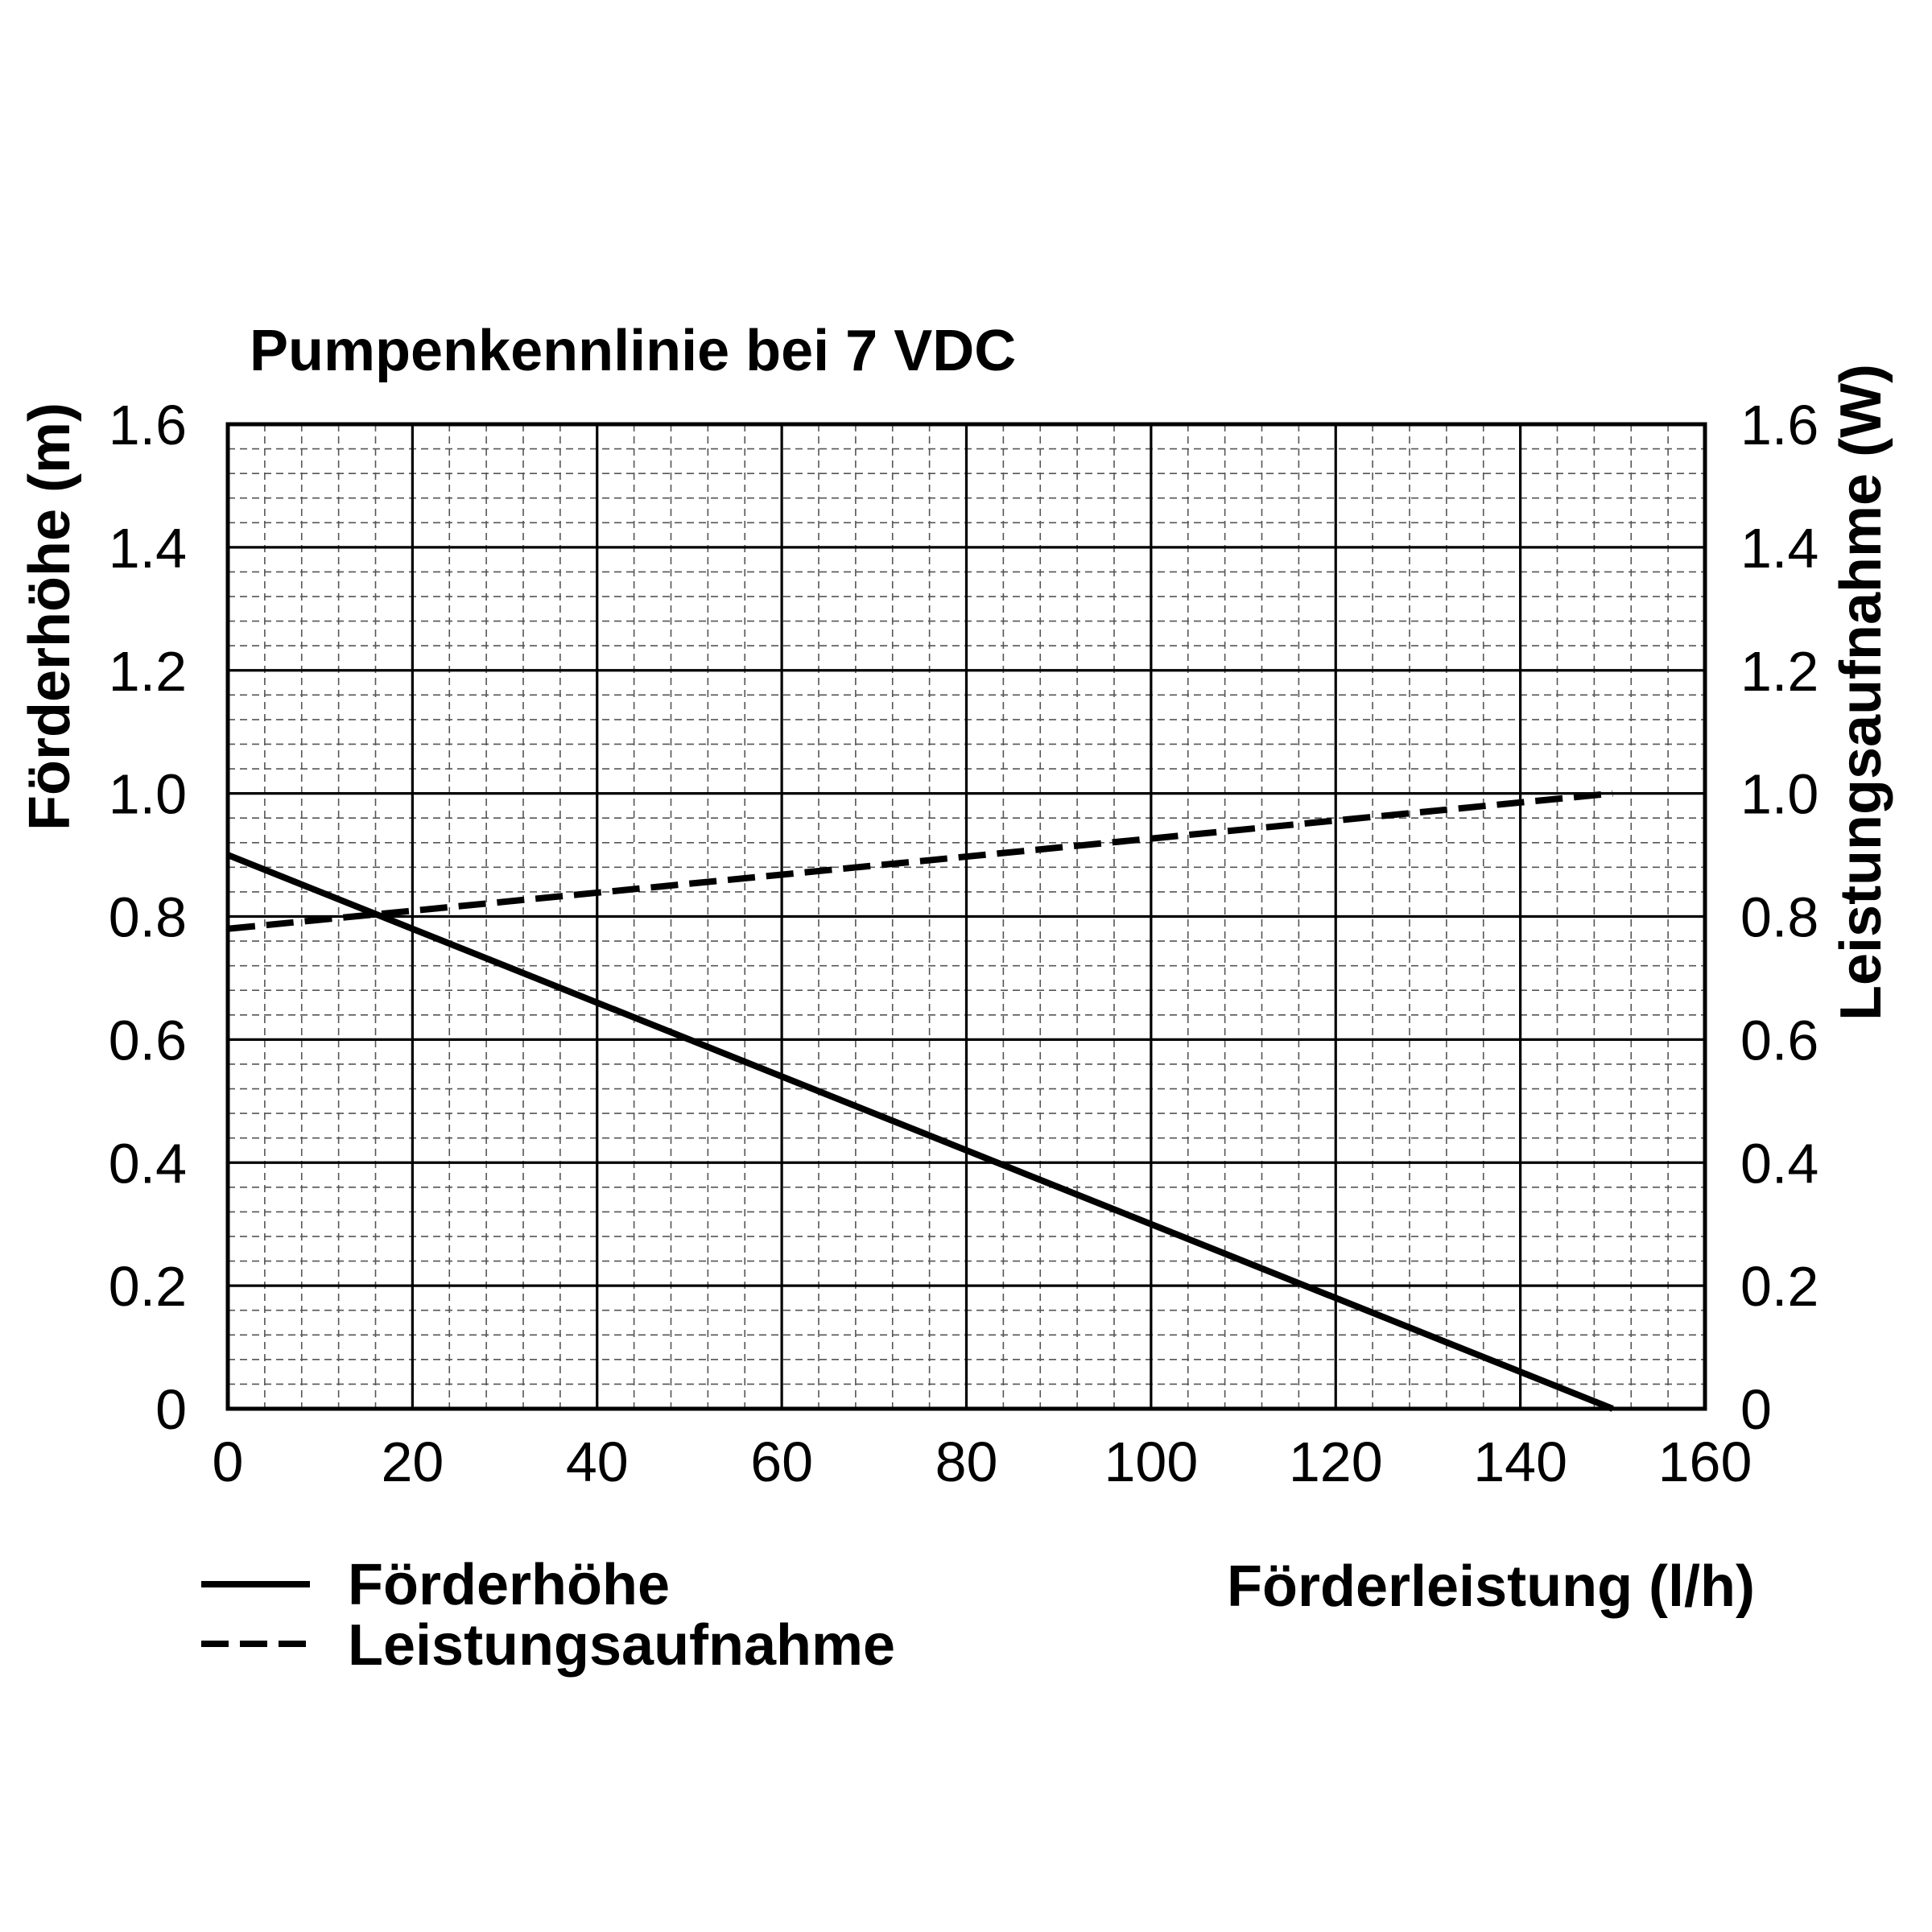  What do you see at coordinates (148, 1286) in the screenshot?
I see `y-tick-label-left: 0.2` at bounding box center [148, 1286].